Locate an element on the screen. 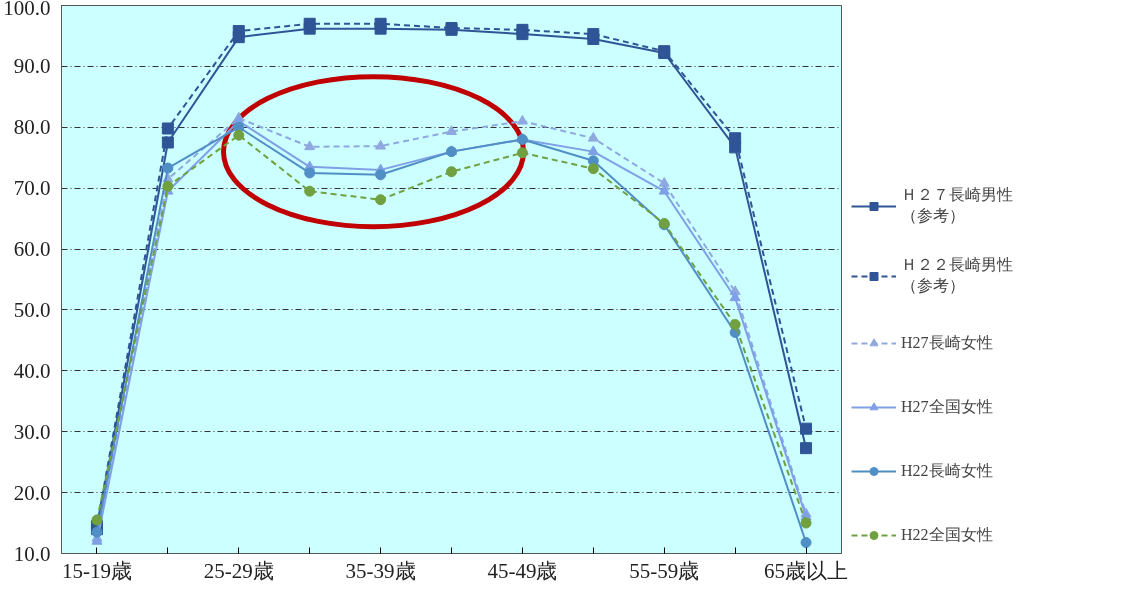 The image size is (1131, 593). x-tick-label: 35-39歳 is located at coordinates (380, 570).